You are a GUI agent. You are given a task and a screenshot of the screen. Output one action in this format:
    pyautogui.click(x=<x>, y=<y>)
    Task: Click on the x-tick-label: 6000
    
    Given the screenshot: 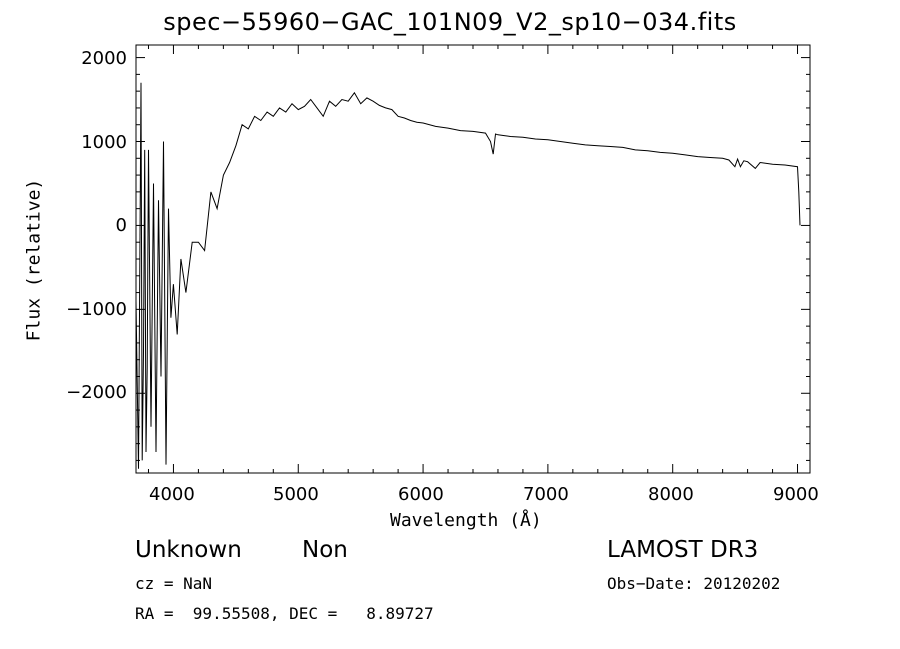 What is the action you would take?
    pyautogui.click(x=421, y=494)
    